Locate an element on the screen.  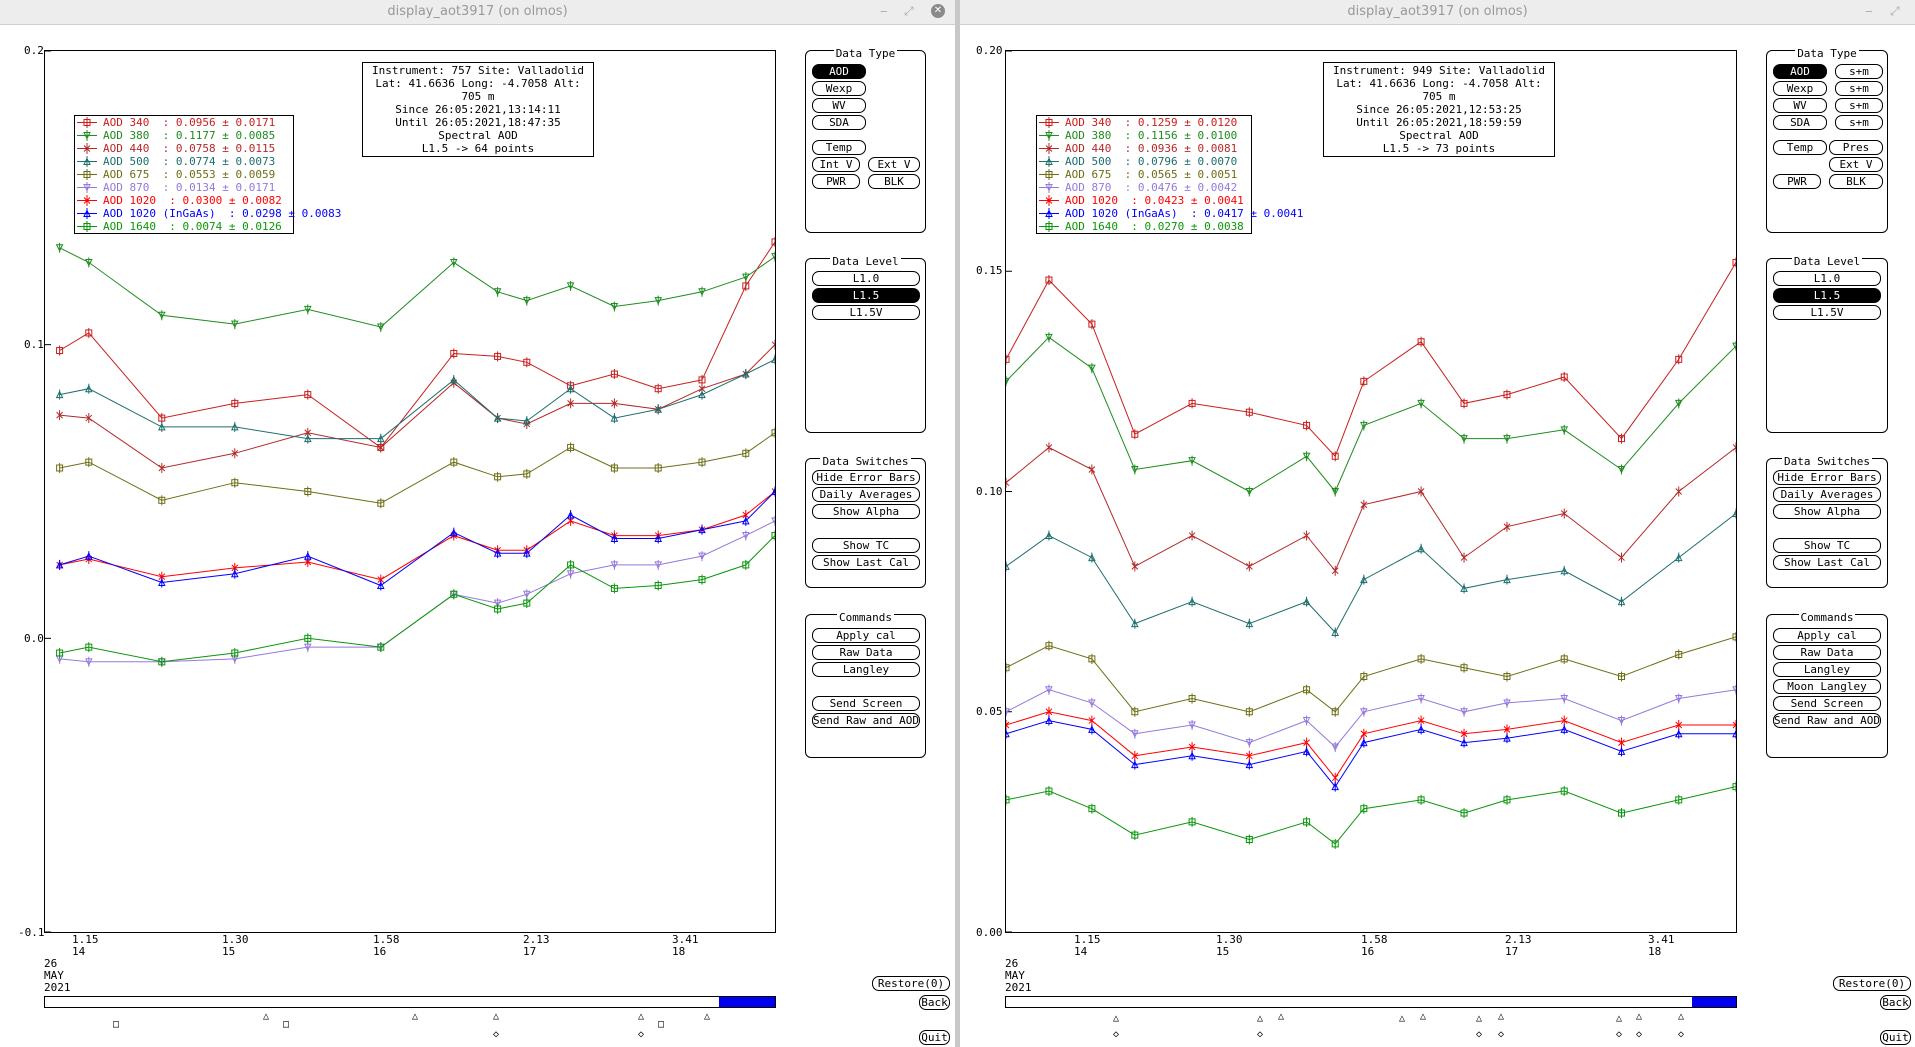
left-titlebar: display_aot3917 (on olmos) ‒ ⤢ ✕ is located at coordinates (477, 12).